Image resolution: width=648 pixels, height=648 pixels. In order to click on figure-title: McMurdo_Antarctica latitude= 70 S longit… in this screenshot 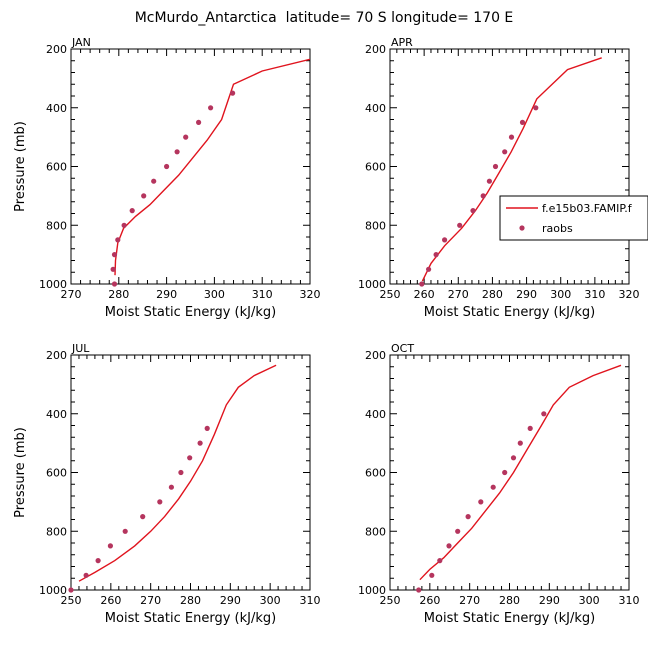, I will do `click(324, 18)`.